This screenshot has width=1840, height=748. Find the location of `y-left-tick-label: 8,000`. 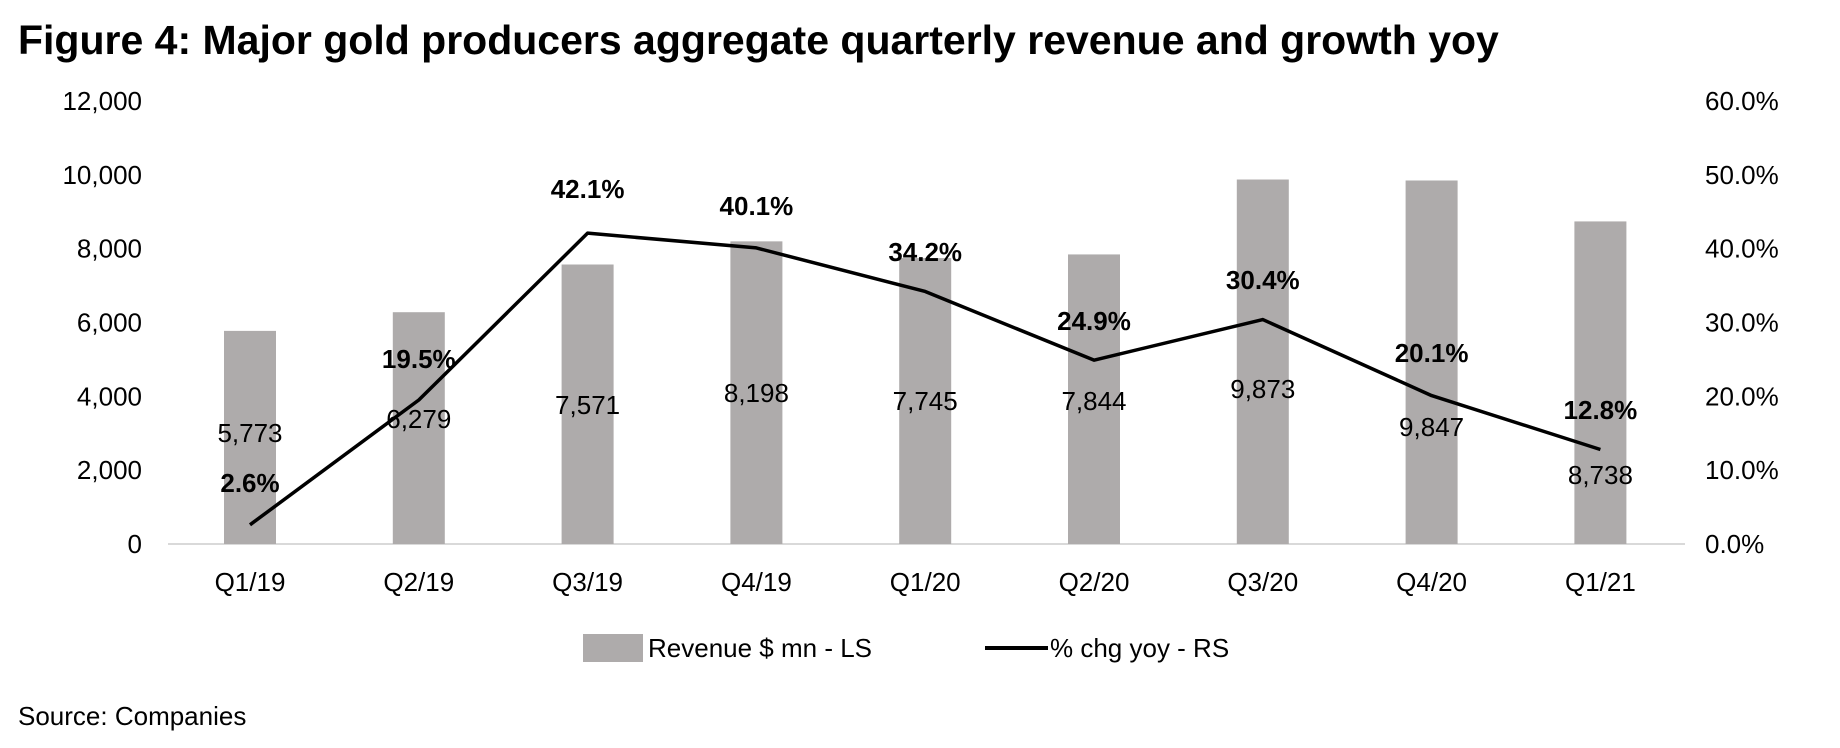

y-left-tick-label: 8,000 is located at coordinates (109, 249).